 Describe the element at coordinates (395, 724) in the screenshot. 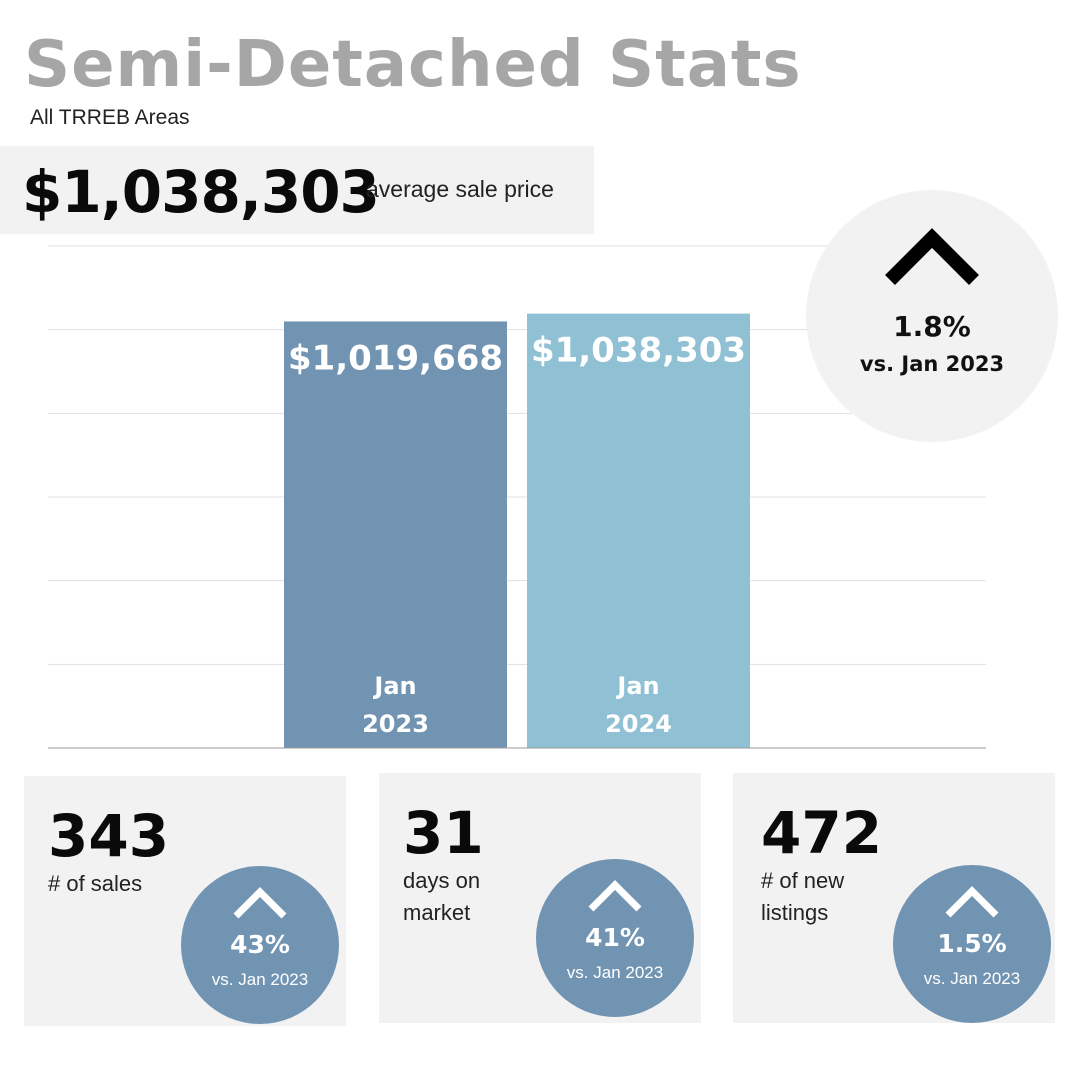

I see `bar-category-label: 2023` at that location.